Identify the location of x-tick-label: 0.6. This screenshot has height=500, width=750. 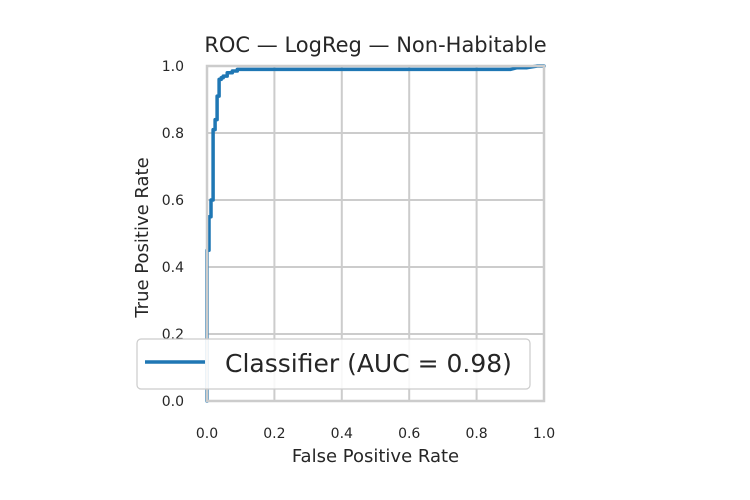
(409, 434).